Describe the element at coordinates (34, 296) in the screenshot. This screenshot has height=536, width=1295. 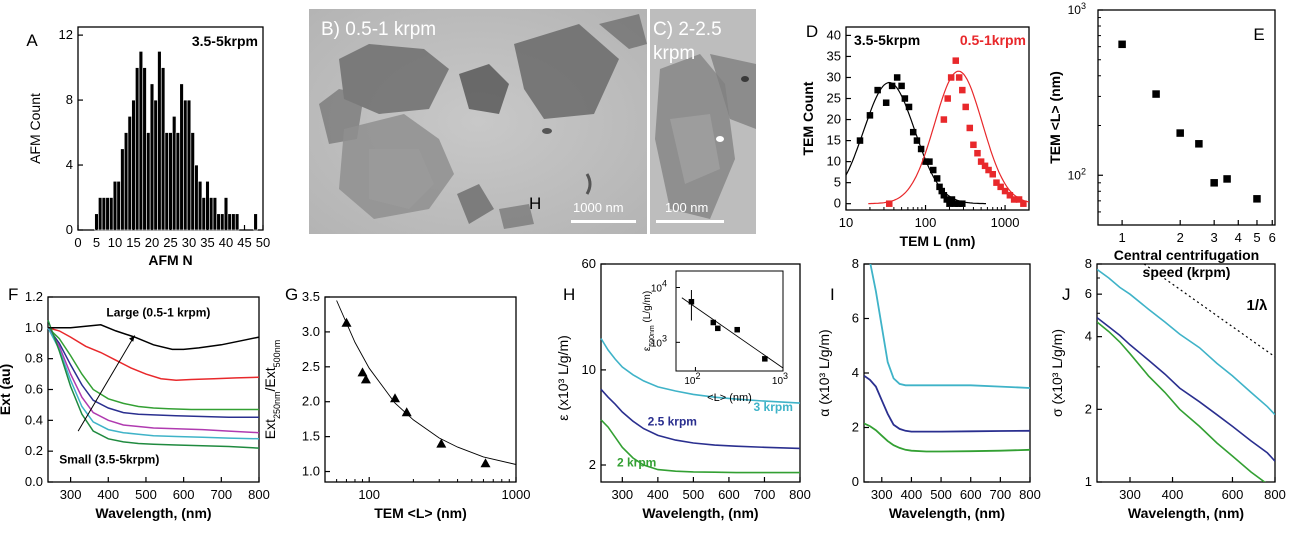
I see `panel-f-y-tick: 1.2` at that location.